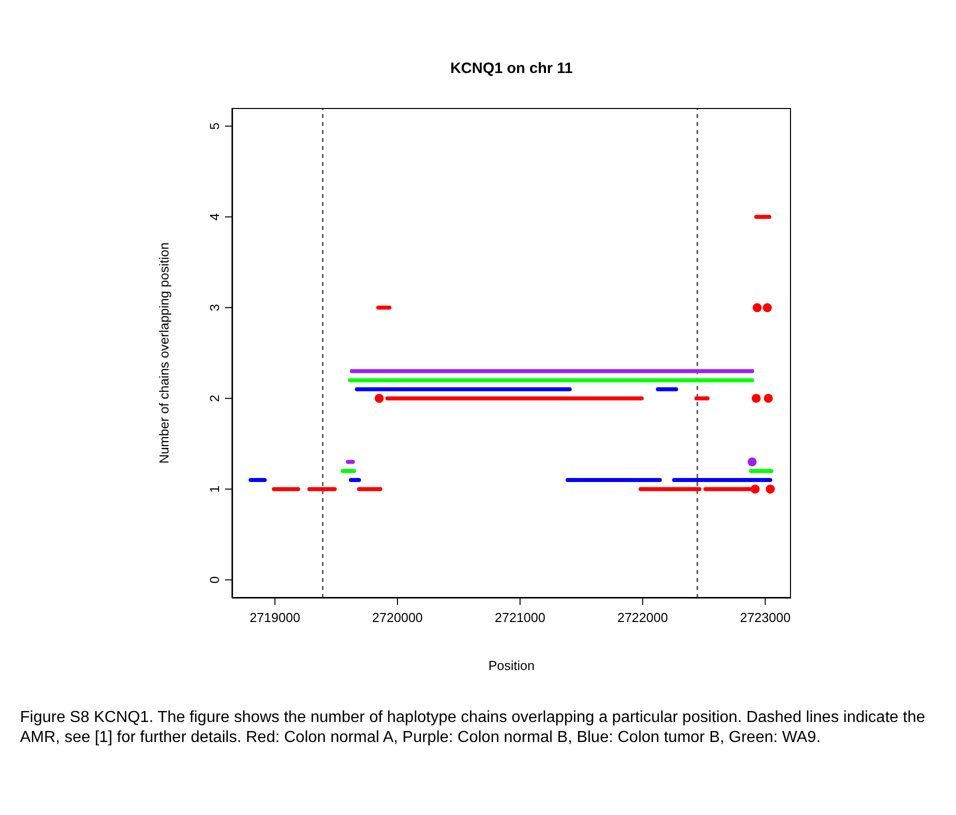  What do you see at coordinates (397, 618) in the screenshot?
I see `x-tick-label: 2720000` at bounding box center [397, 618].